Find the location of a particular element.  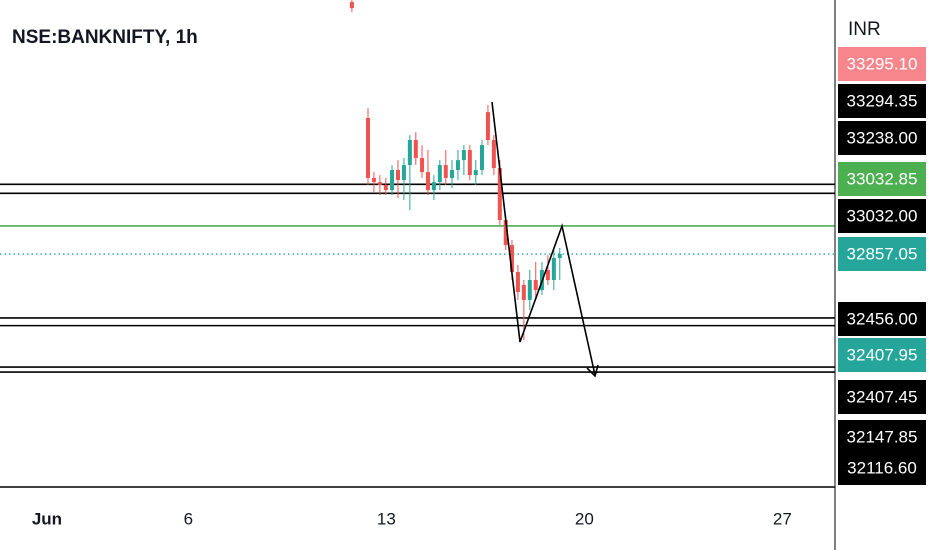

chart-title: NSE:BANKNIFTY, 1h is located at coordinates (105, 37).